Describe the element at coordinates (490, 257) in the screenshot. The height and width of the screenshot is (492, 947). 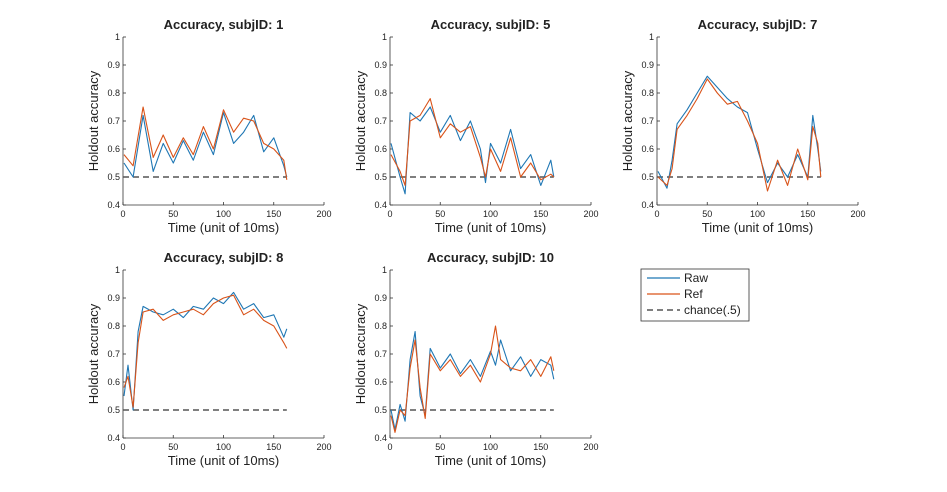
I see `subplot-title: Accuracy, subjID: 10` at that location.